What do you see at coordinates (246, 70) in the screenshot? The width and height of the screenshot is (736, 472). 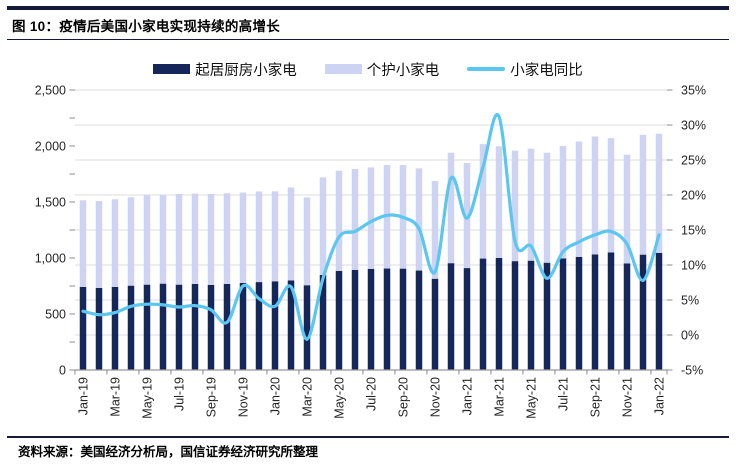 I see `legend-label-kitchen: 起居厨房小家电` at bounding box center [246, 70].